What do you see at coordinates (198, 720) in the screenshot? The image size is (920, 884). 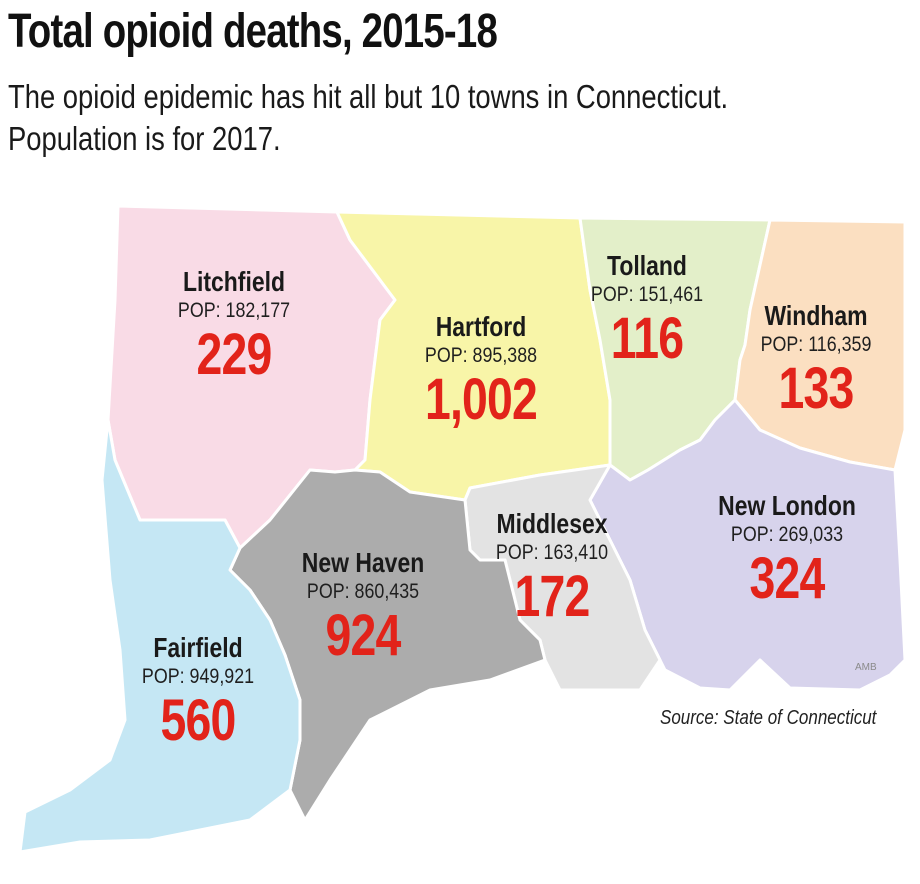 I see `county-deaths: 560` at bounding box center [198, 720].